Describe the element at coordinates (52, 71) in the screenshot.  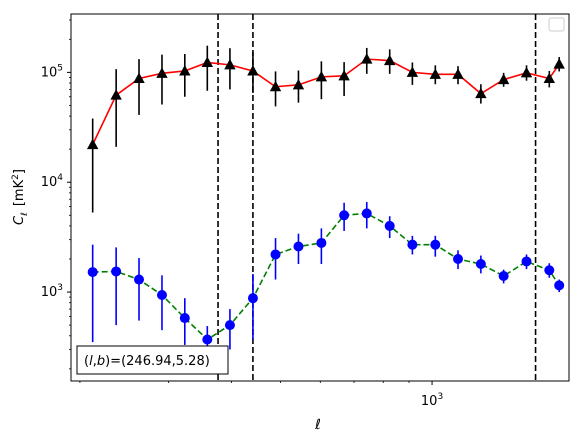
I see `y-tick-label: 10⁵` at that location.